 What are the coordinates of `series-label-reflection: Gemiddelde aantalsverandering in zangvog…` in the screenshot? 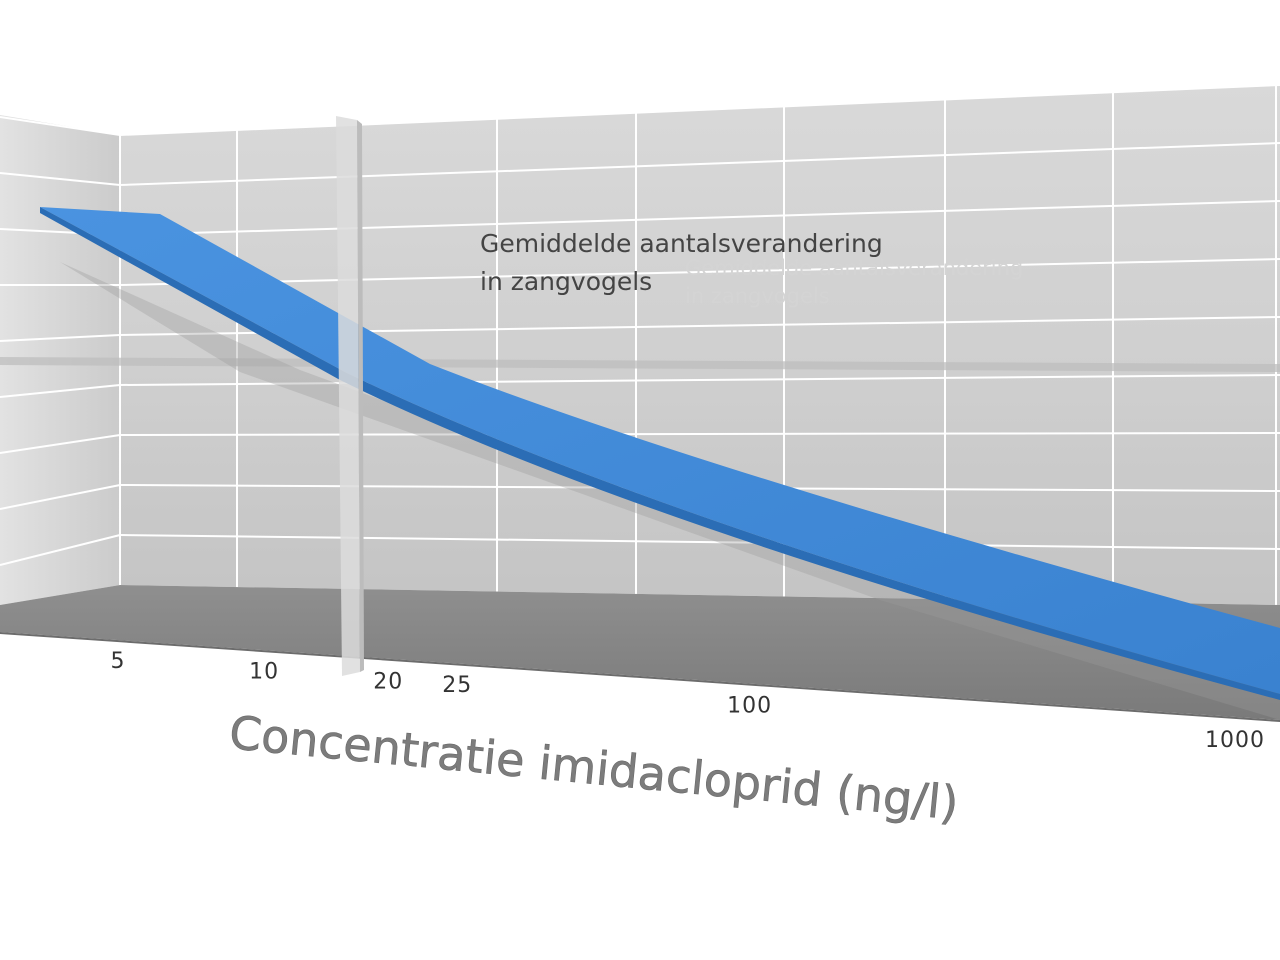 It's located at (857, 282).